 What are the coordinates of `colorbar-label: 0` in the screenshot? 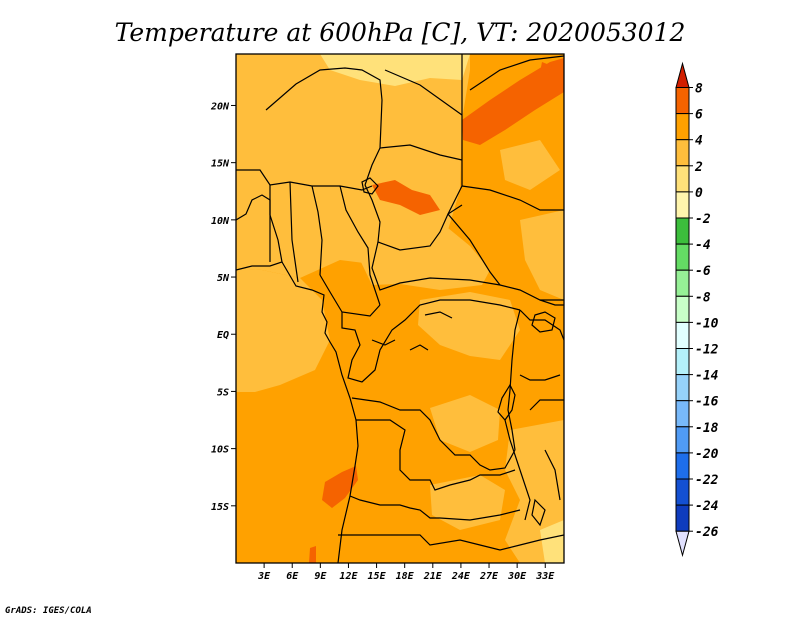 It's located at (699, 193).